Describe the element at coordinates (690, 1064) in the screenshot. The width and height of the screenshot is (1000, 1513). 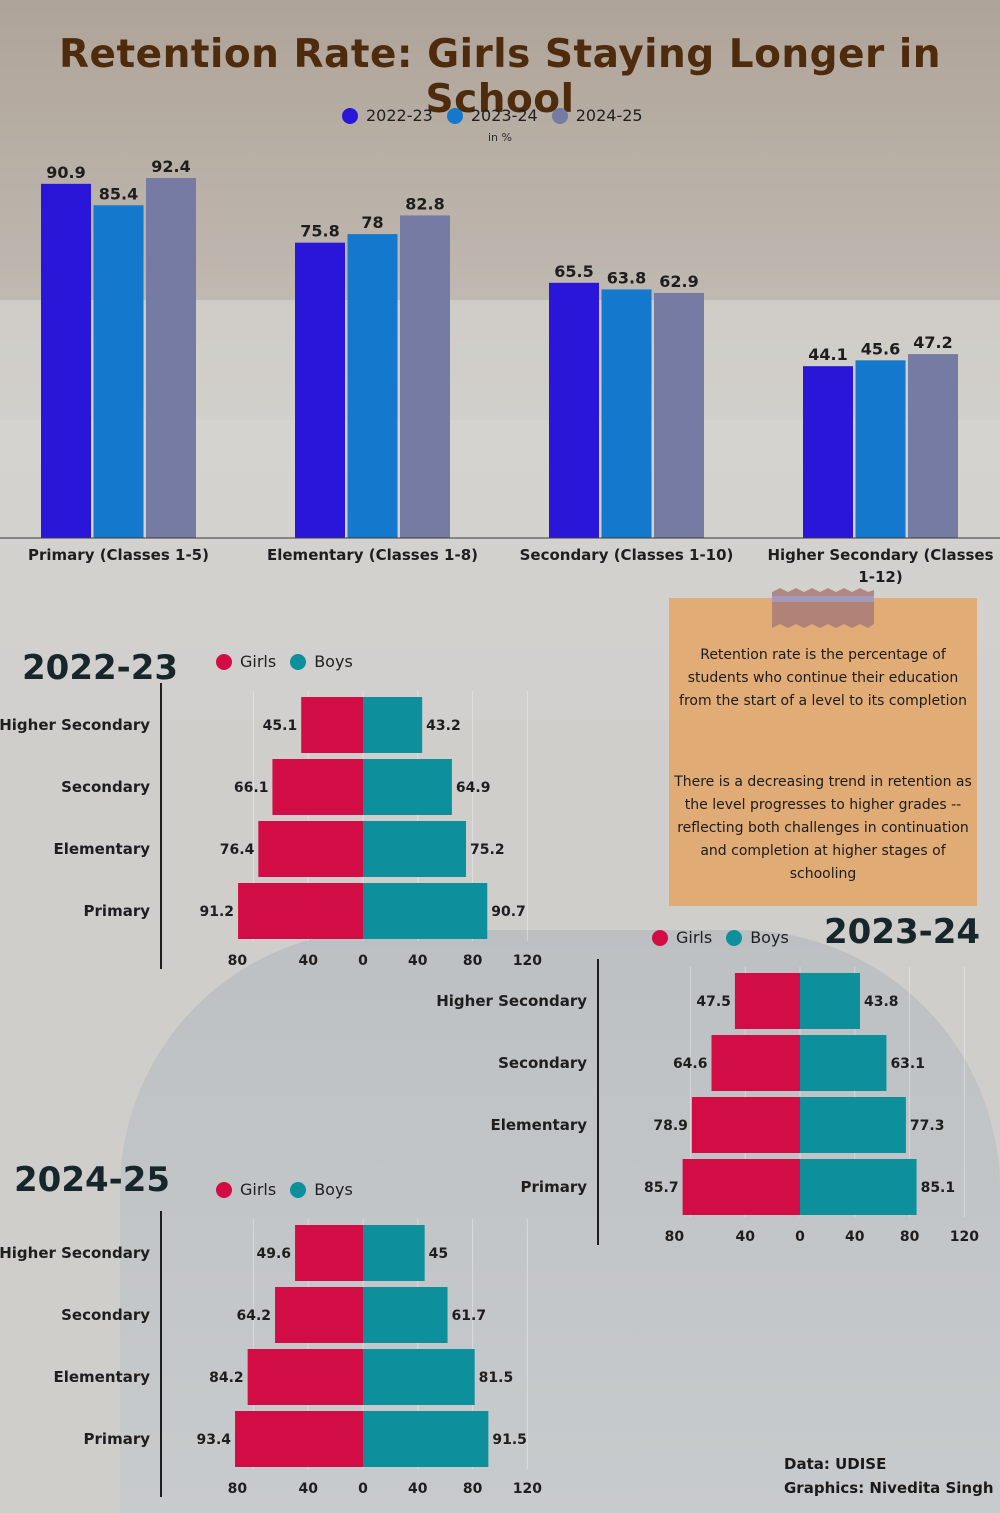
I see `bar-label-girls: 64.6` at that location.